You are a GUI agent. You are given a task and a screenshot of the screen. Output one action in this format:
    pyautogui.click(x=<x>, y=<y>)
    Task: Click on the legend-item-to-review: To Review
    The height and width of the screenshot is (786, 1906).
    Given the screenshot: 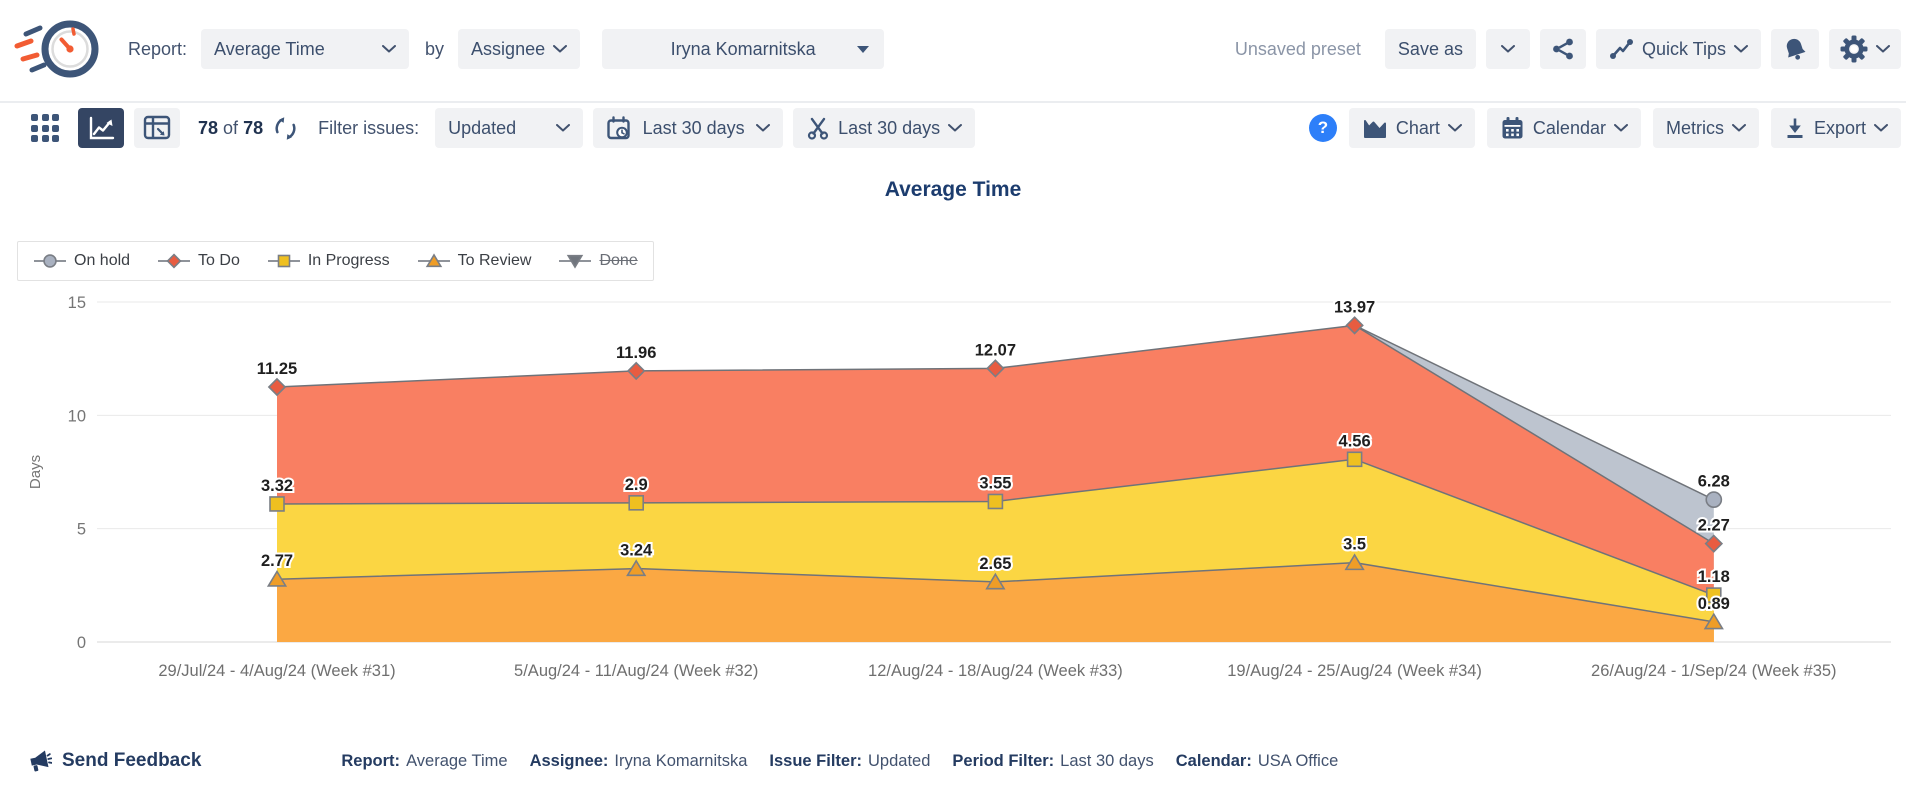 What is the action you would take?
    pyautogui.click(x=474, y=261)
    